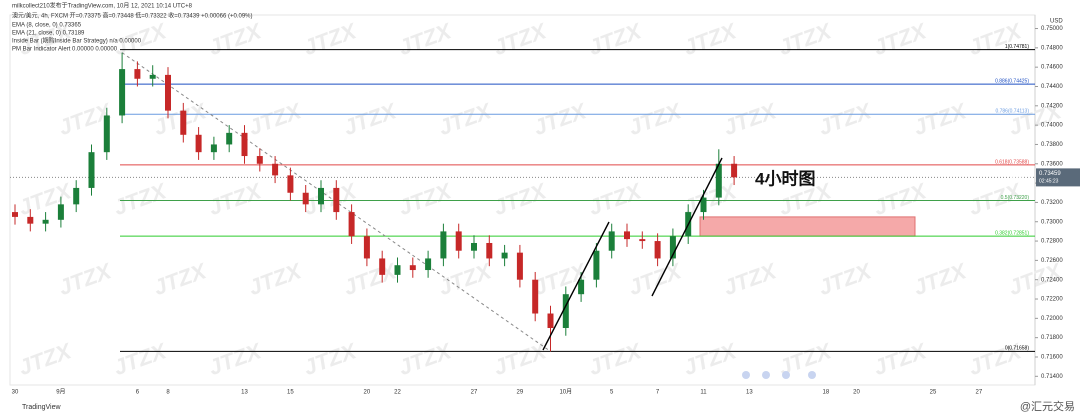  What do you see at coordinates (1015, 198) in the screenshot?
I see `fib-label: 0.5(0.73220)` at bounding box center [1015, 198].